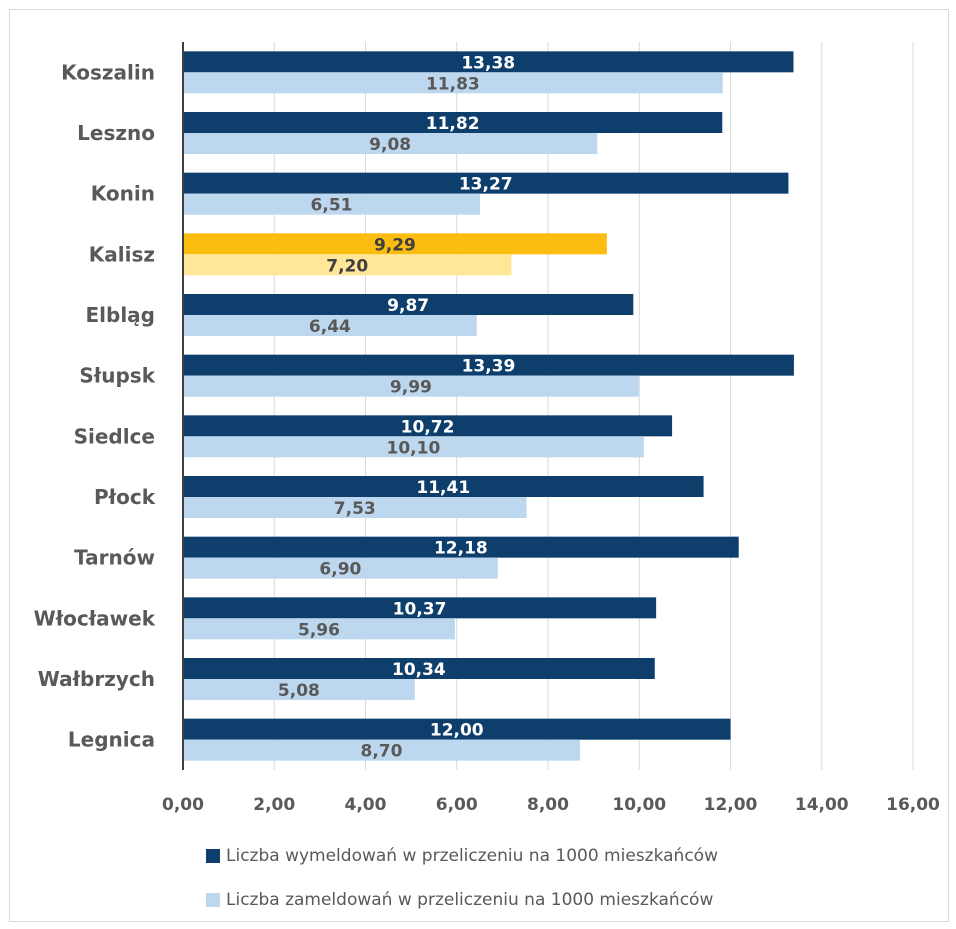 The width and height of the screenshot is (956, 929). Describe the element at coordinates (913, 805) in the screenshot. I see `x-tick-label: 16,00` at that location.